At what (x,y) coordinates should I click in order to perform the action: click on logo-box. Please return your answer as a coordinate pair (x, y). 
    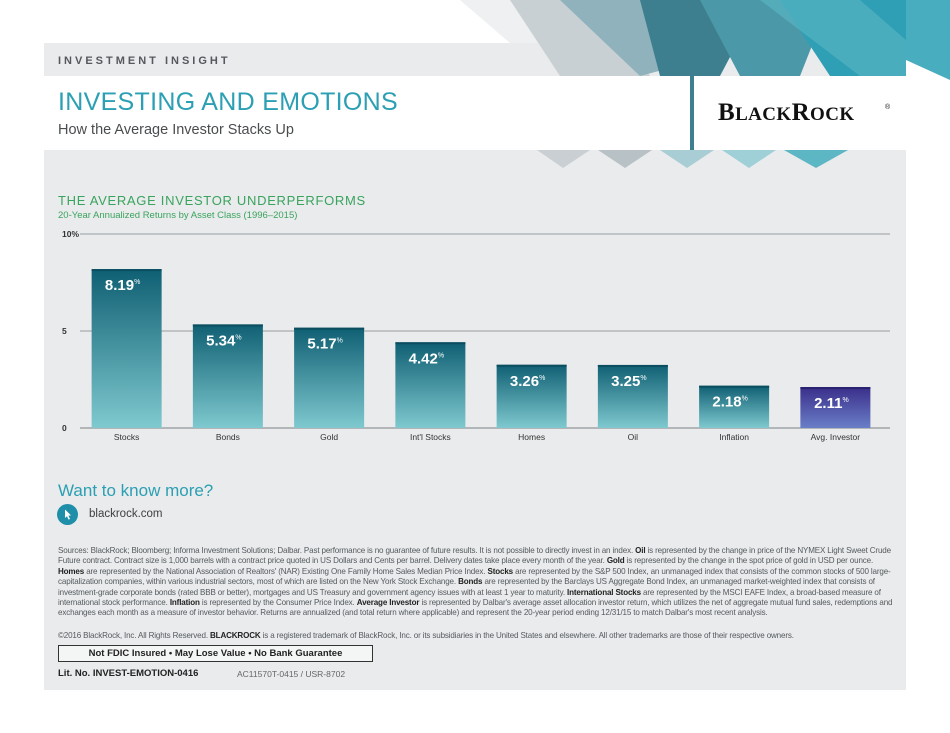
    Looking at the image, I should click on (800, 113).